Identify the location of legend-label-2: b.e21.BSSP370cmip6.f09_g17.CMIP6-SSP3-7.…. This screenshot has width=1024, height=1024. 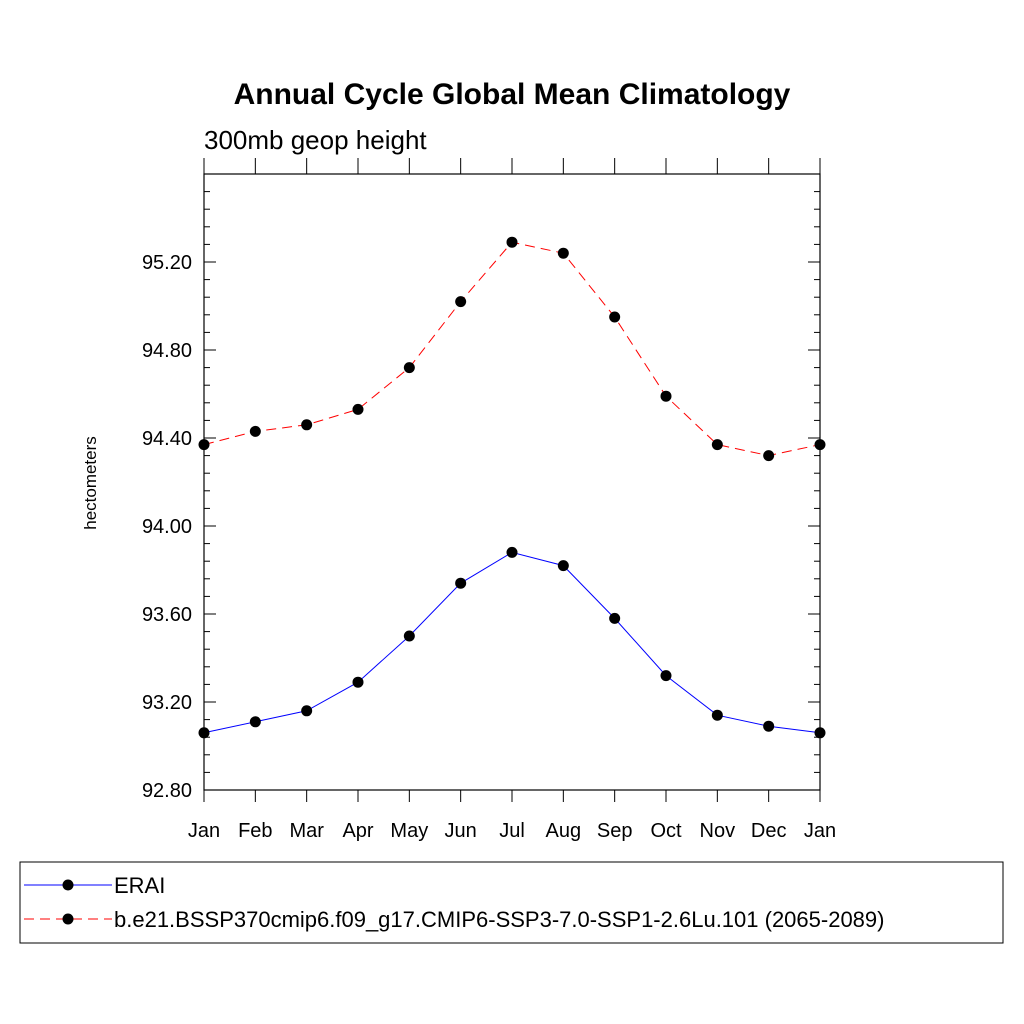
(499, 919).